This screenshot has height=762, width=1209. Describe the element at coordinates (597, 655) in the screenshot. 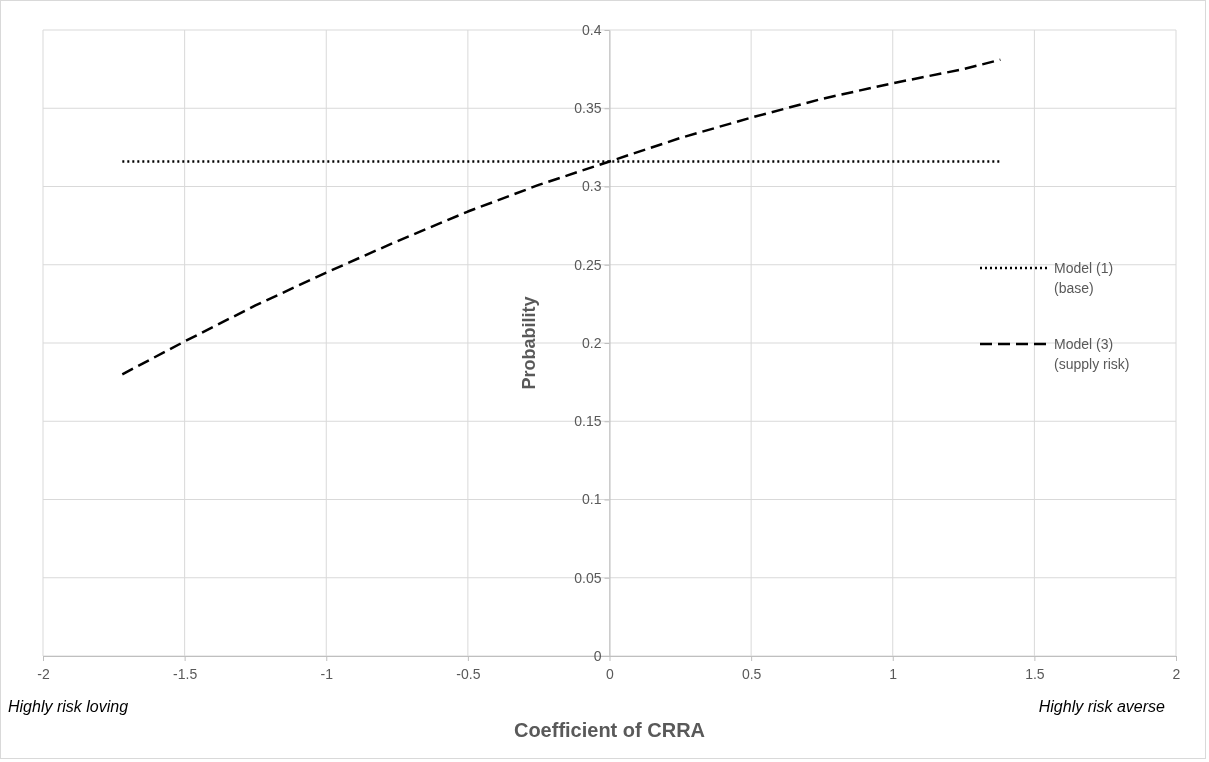

I see `y-tick-label: 0` at that location.